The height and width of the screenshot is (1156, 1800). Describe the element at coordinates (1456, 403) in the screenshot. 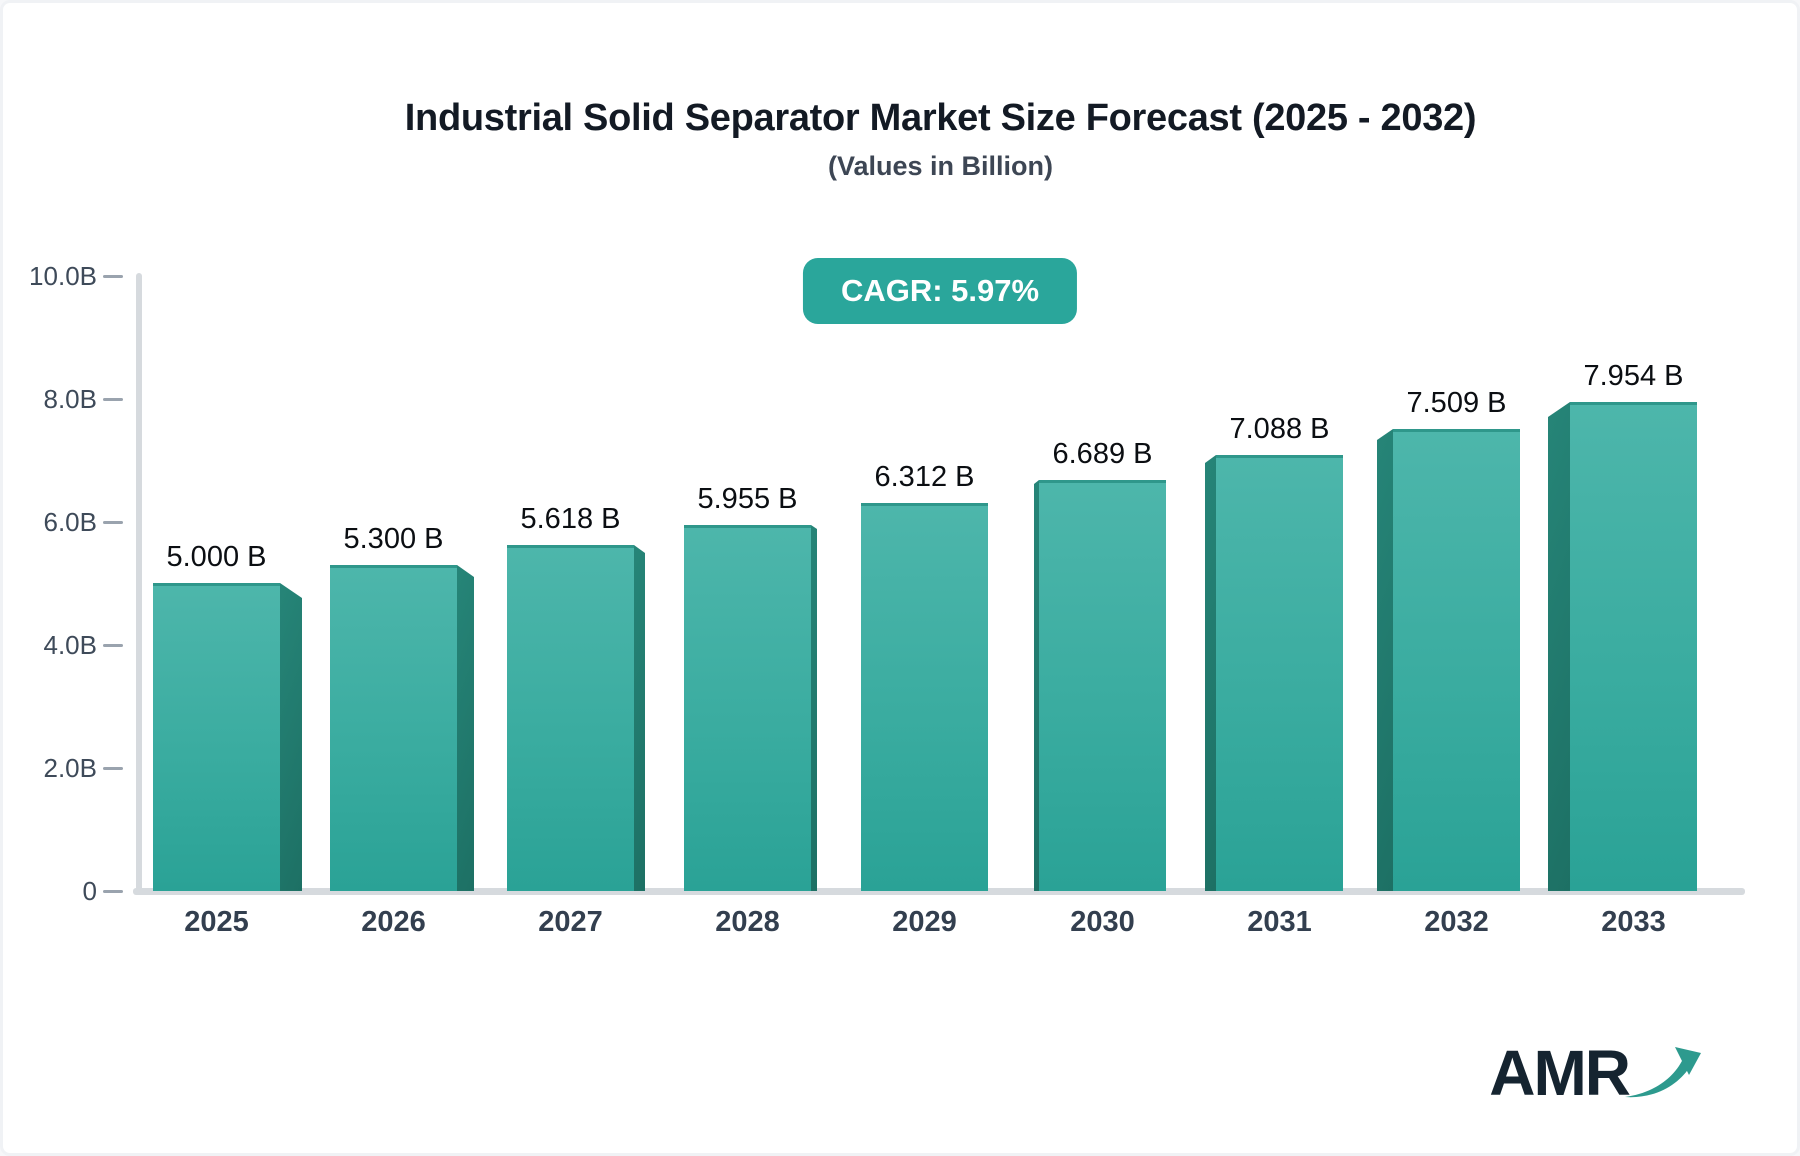

I see `bar-value-label: 7.509 B` at that location.